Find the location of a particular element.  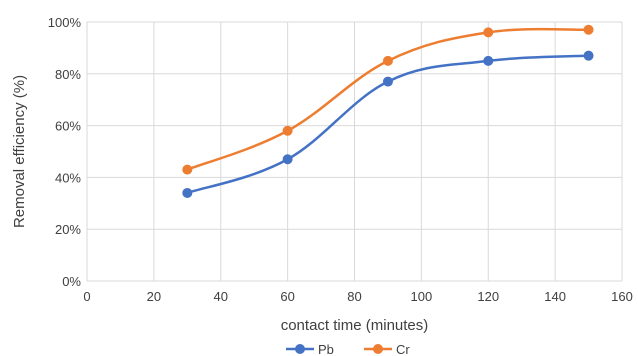

y-tick-label: 60% is located at coordinates (68, 126).